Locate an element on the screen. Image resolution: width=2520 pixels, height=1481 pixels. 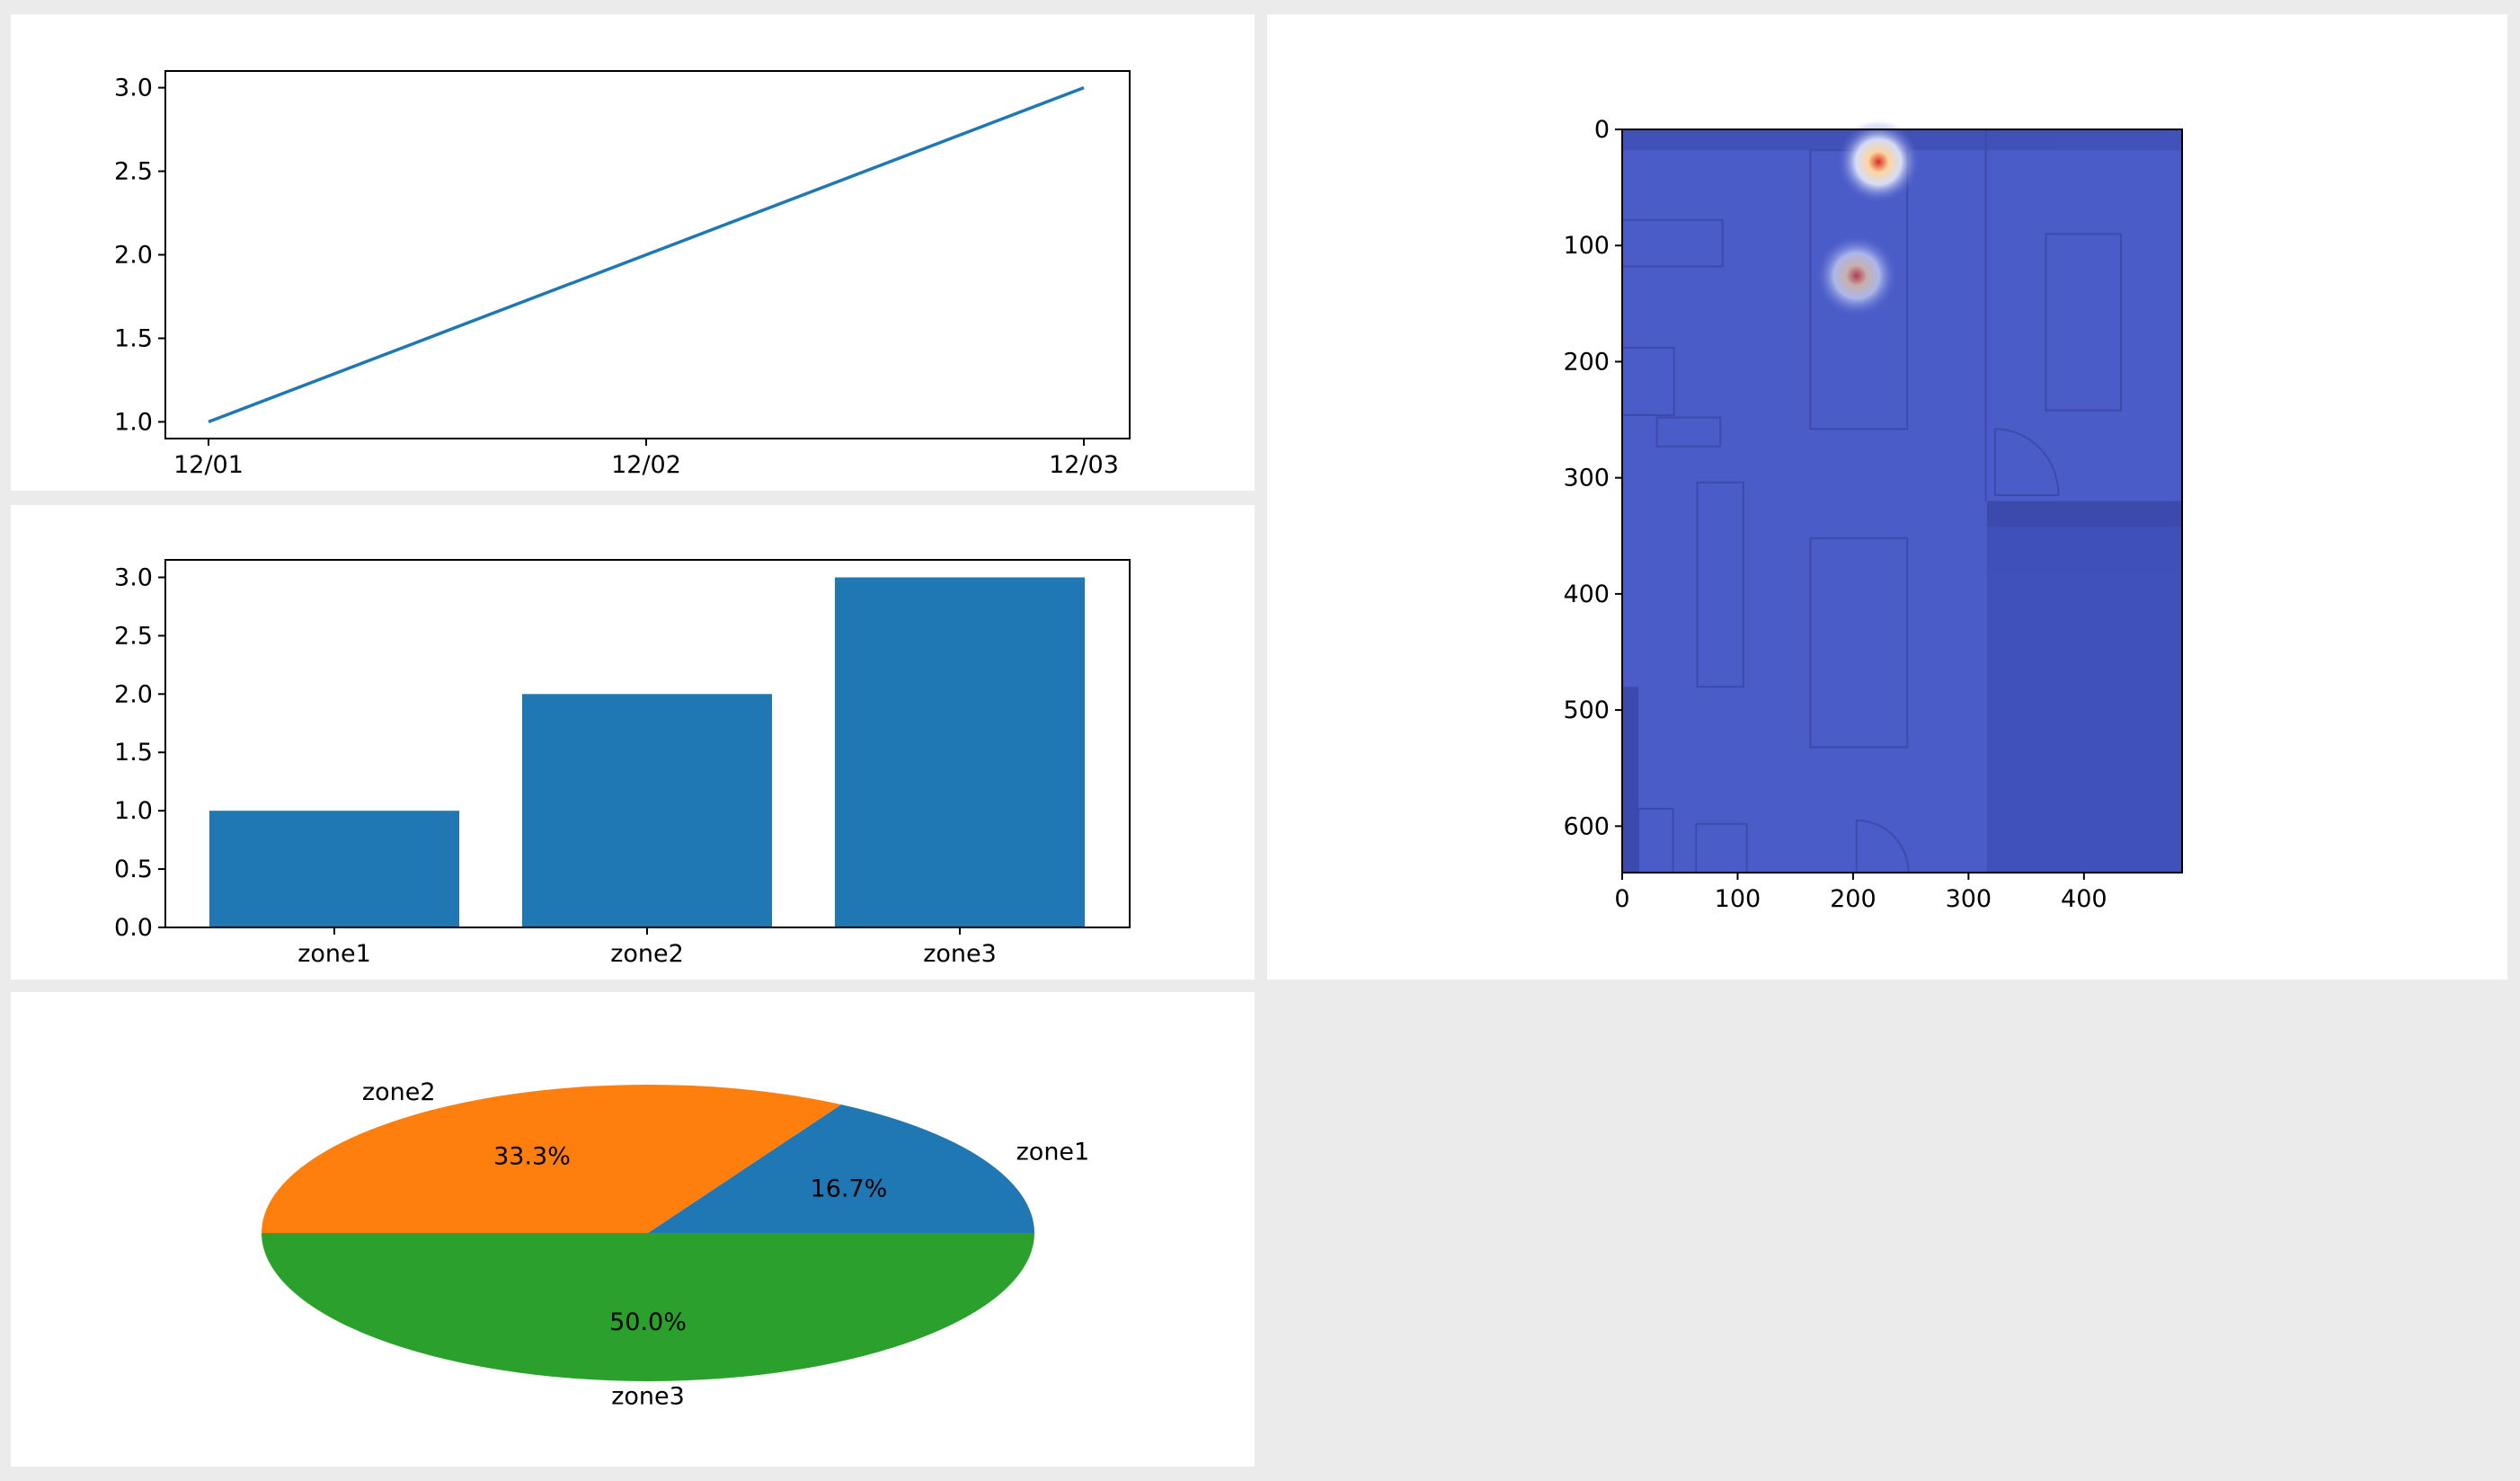
x-tick-label: zone2 is located at coordinates (647, 954).